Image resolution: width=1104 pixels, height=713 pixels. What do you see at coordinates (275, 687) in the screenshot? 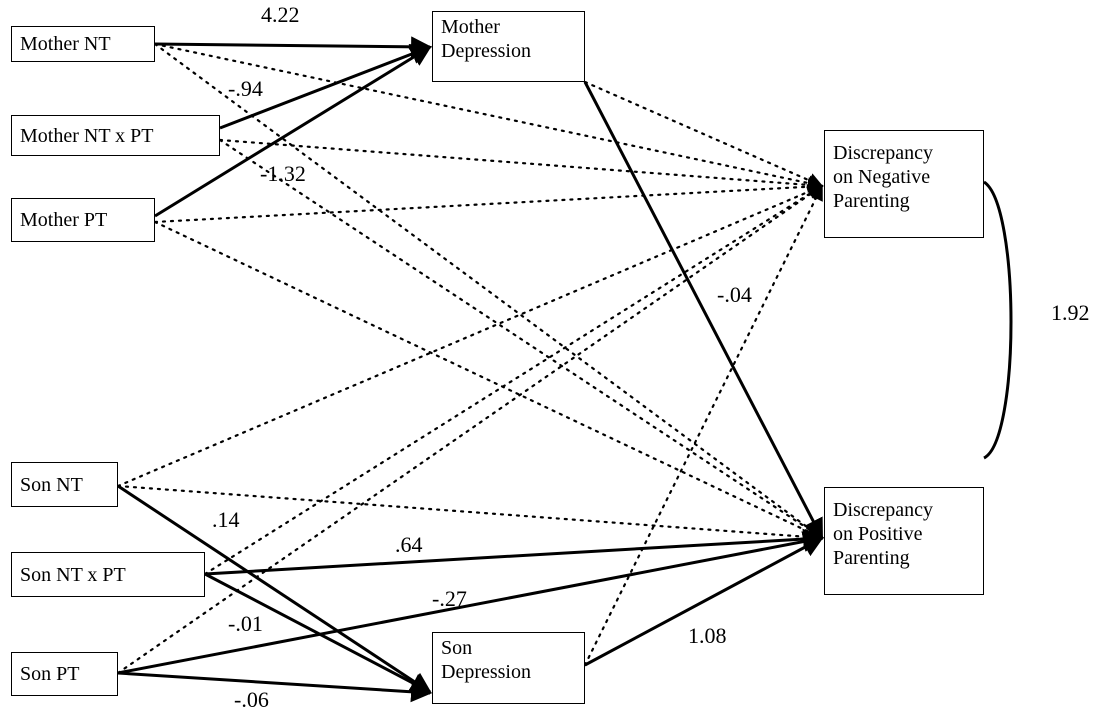
I see `path-son-pt-to-son-dep` at bounding box center [275, 687].